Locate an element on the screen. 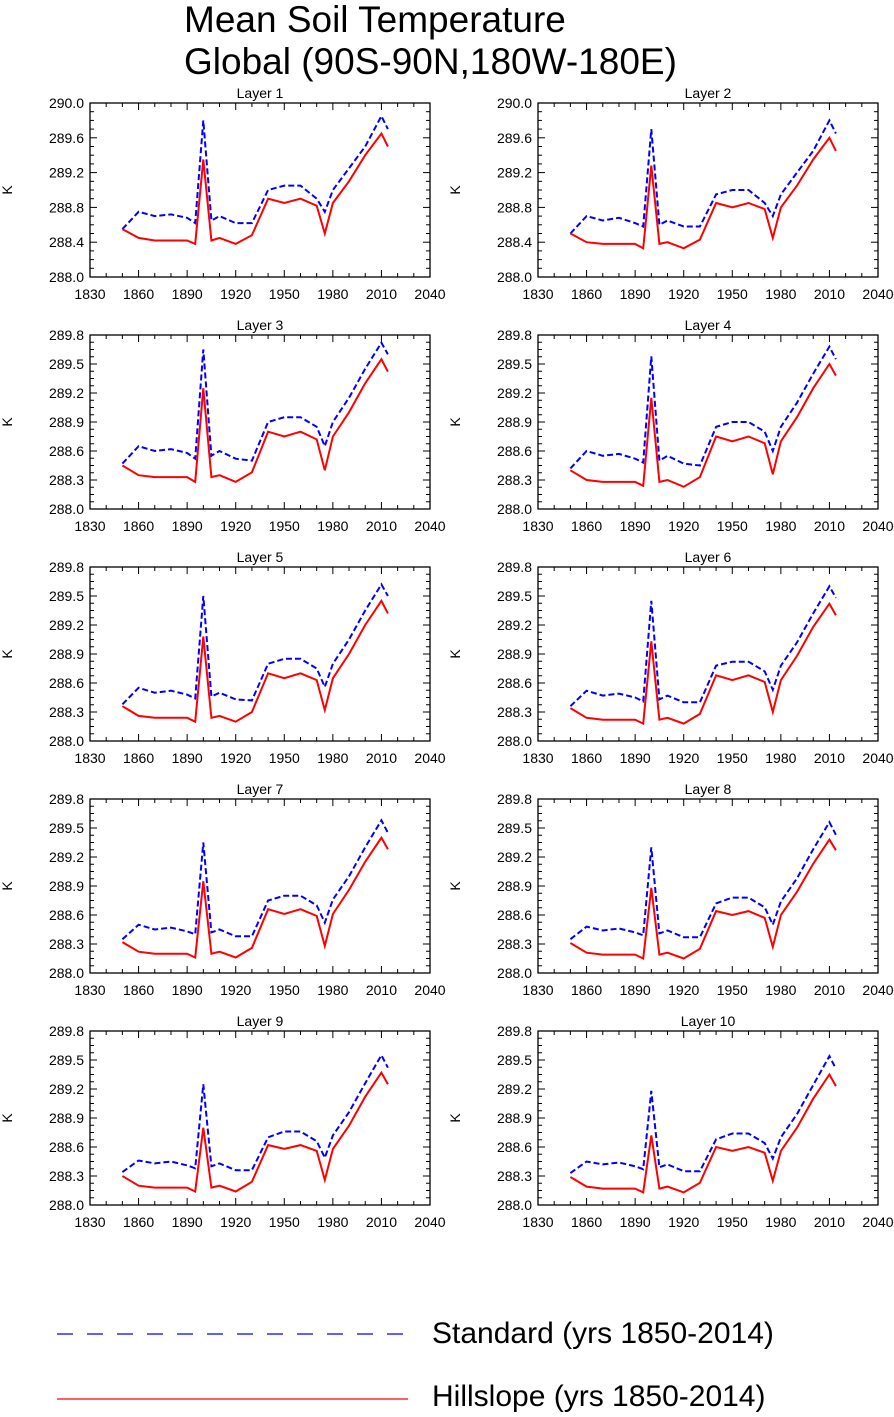 The width and height of the screenshot is (894, 1417). panel-title: Layer 1 is located at coordinates (260, 93).